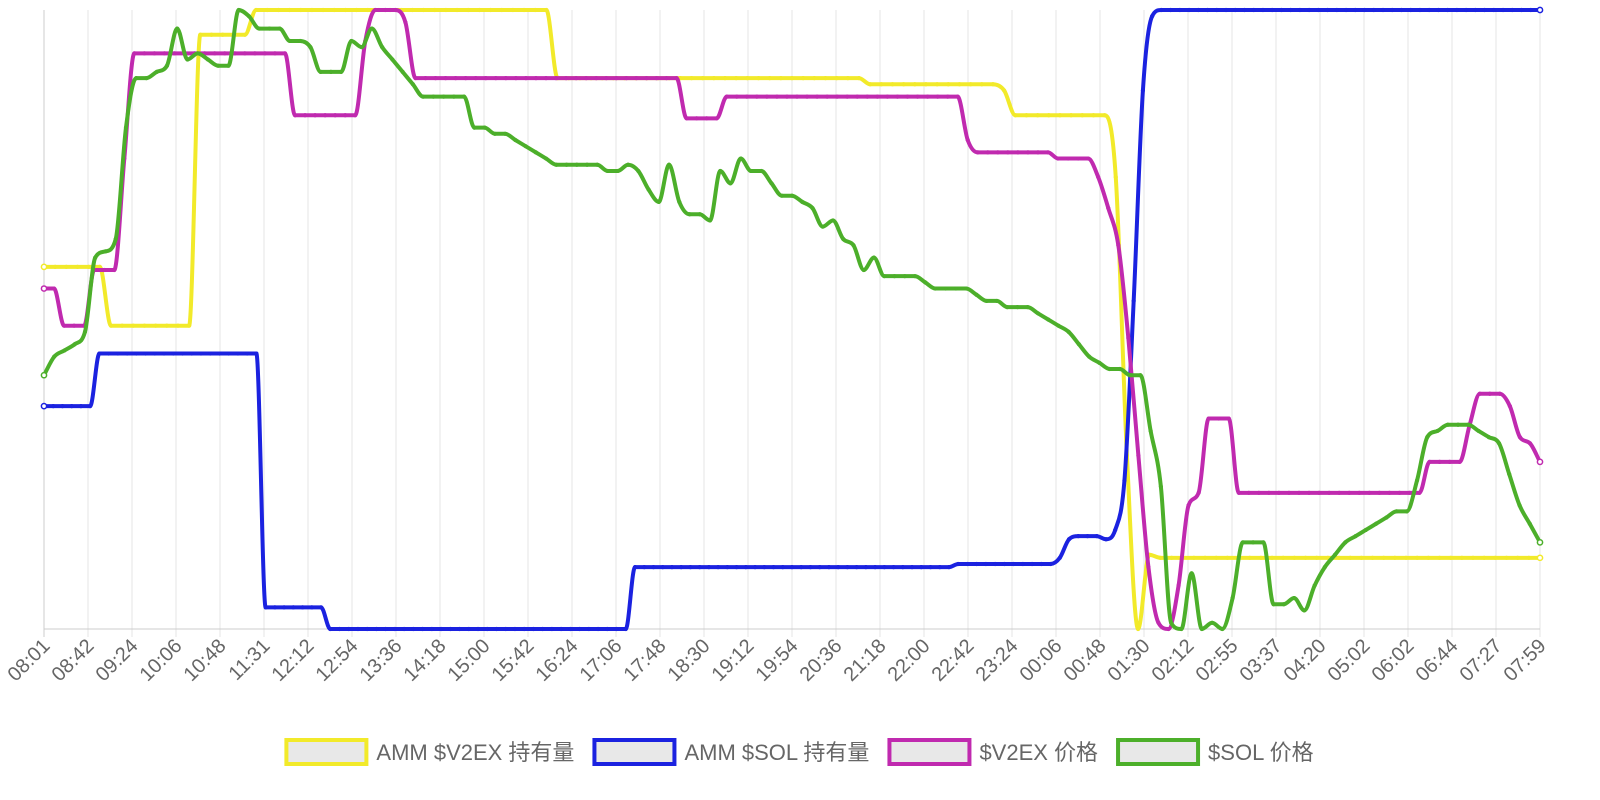 The width and height of the screenshot is (1600, 800). I want to click on x-tick-label: 03:37, so click(1261, 660).